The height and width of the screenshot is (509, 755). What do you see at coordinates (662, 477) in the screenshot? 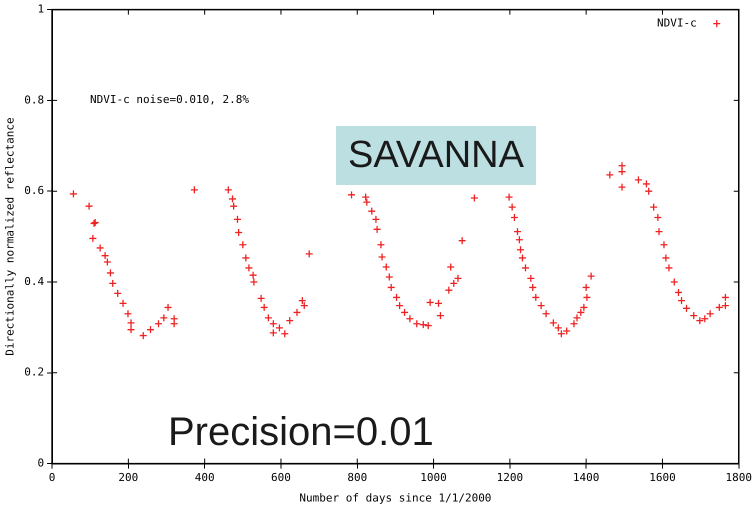
I see `x-tick-label: 1600` at bounding box center [662, 477].